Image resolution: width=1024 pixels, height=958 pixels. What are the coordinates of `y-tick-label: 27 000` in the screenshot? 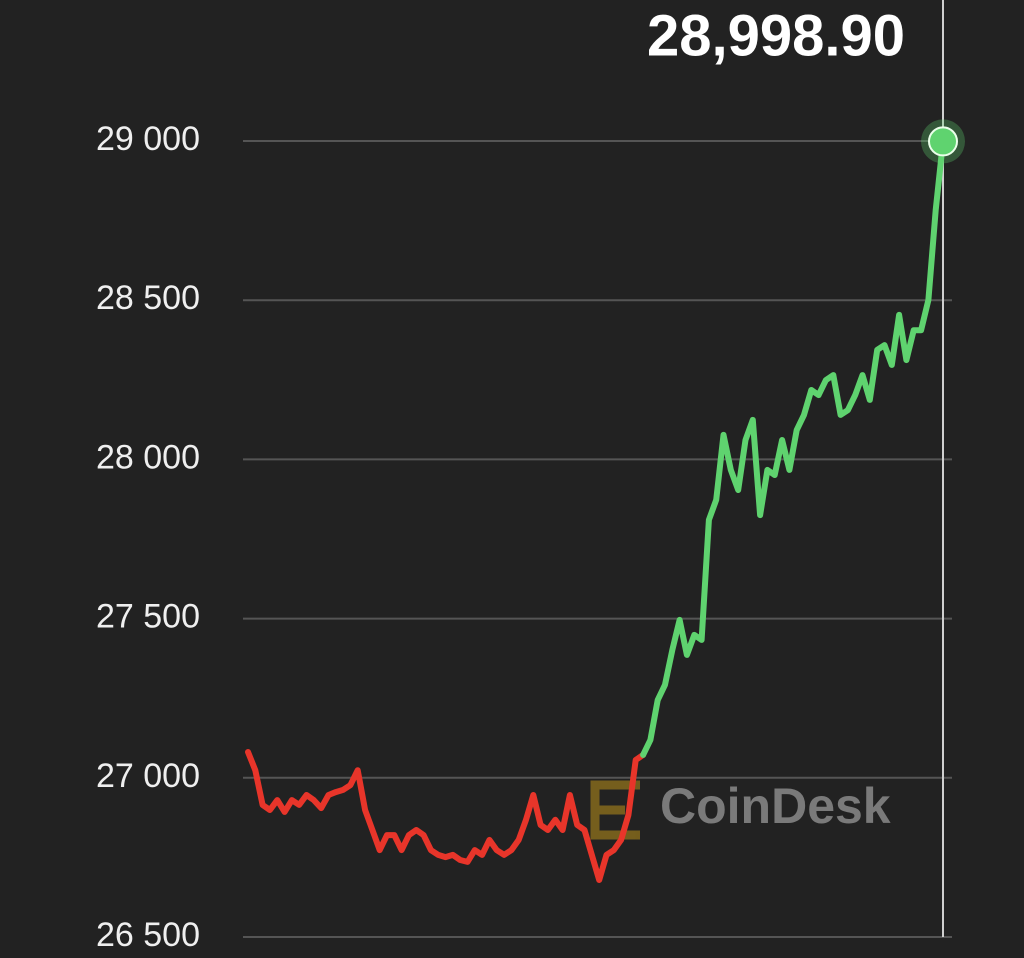 It's located at (148, 776).